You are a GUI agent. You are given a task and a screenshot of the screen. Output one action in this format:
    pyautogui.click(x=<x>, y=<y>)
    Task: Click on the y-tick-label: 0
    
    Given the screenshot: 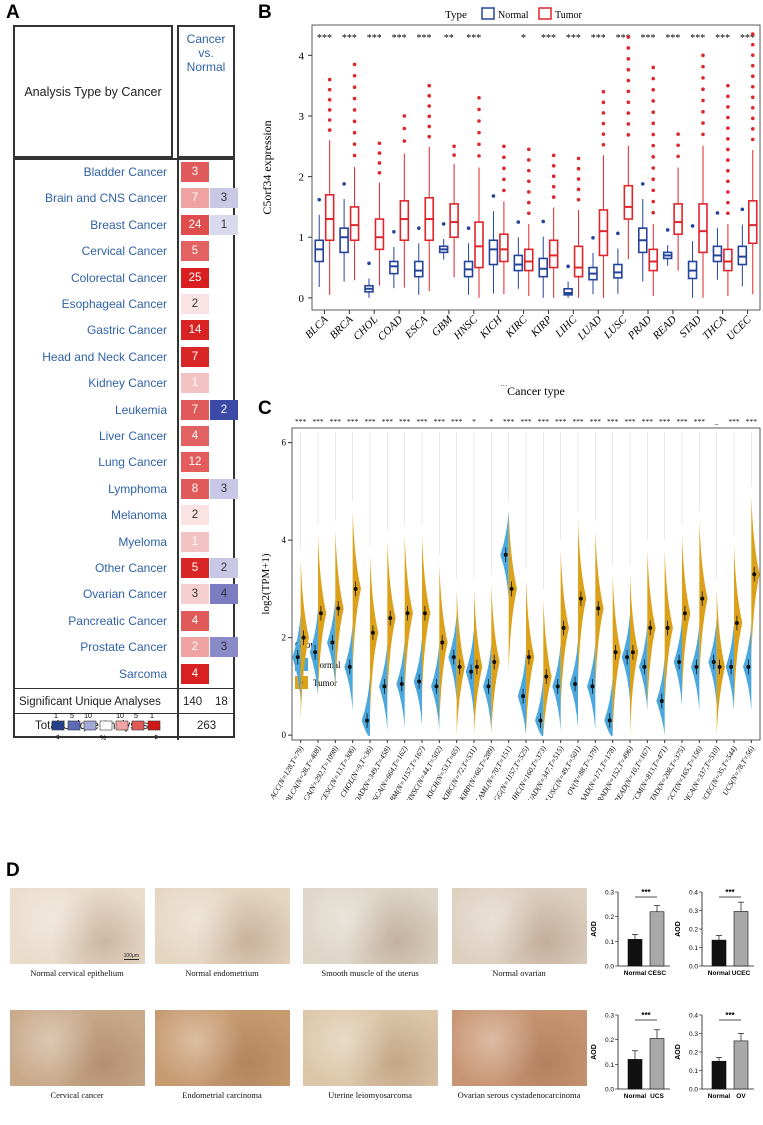 What is the action you would take?
    pyautogui.click(x=302, y=299)
    